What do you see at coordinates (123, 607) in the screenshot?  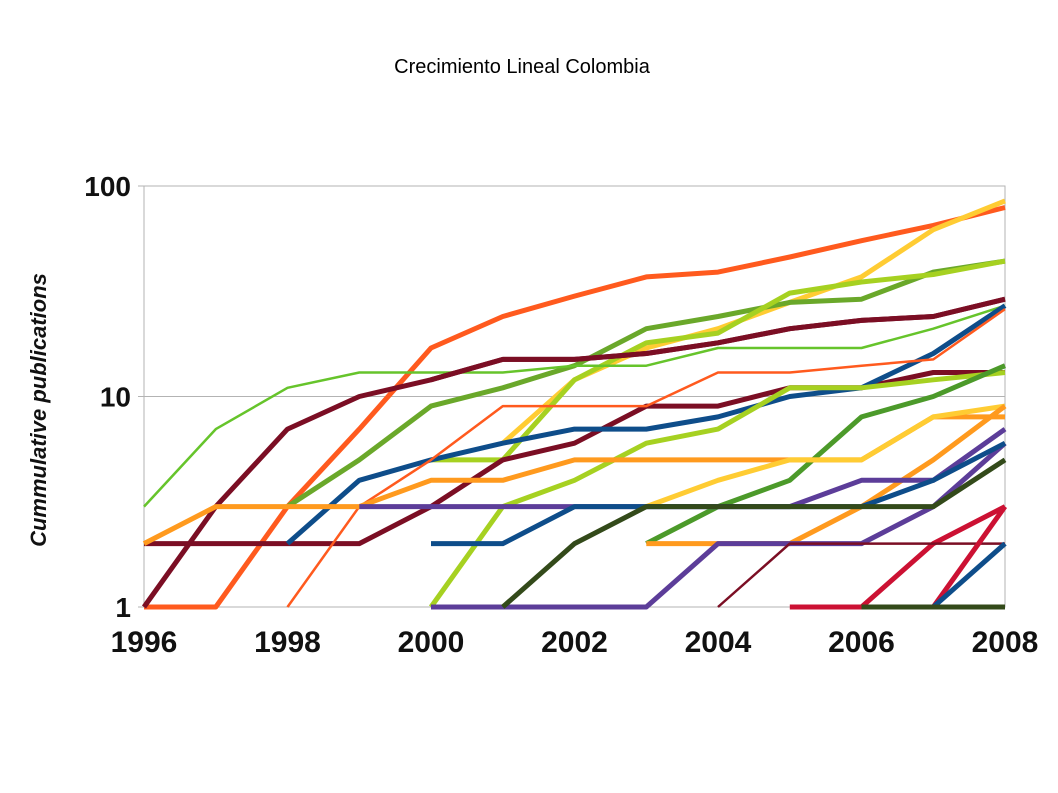 I see `y-tick-label: 1` at bounding box center [123, 607].